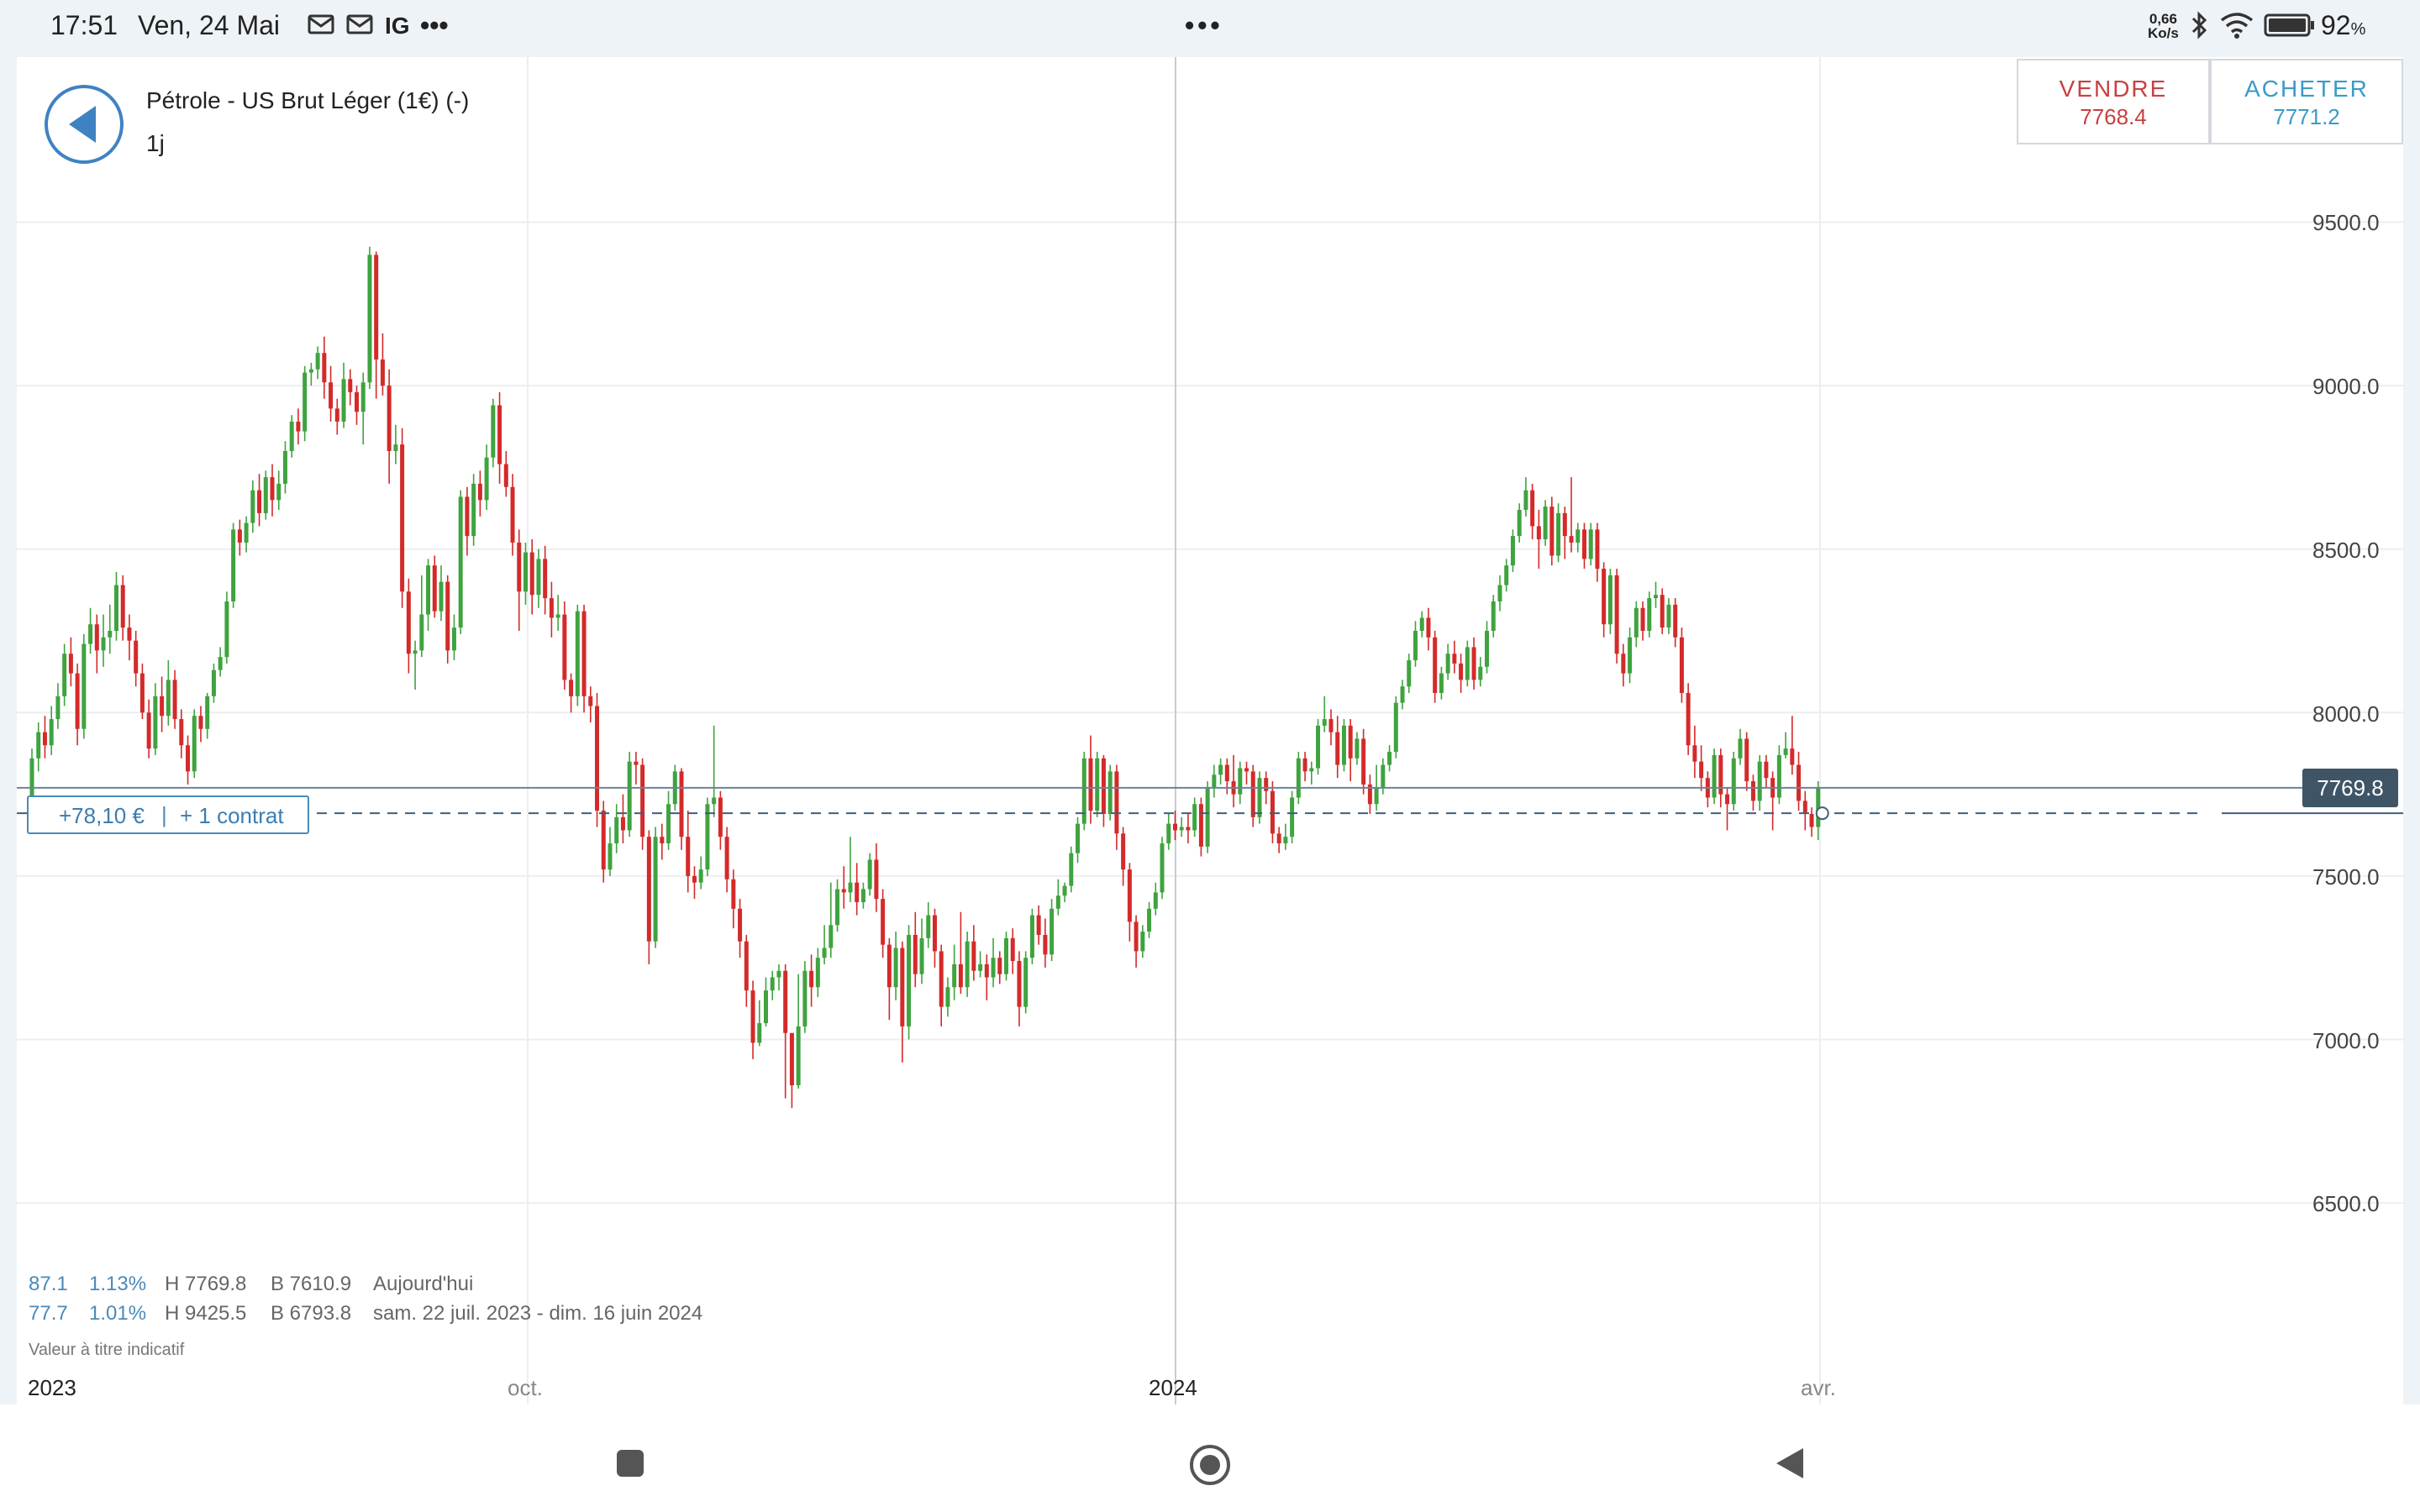 This screenshot has width=2420, height=1512. Describe the element at coordinates (2306, 101) in the screenshot. I see `buy-button: ACHETER 7771.2` at that location.